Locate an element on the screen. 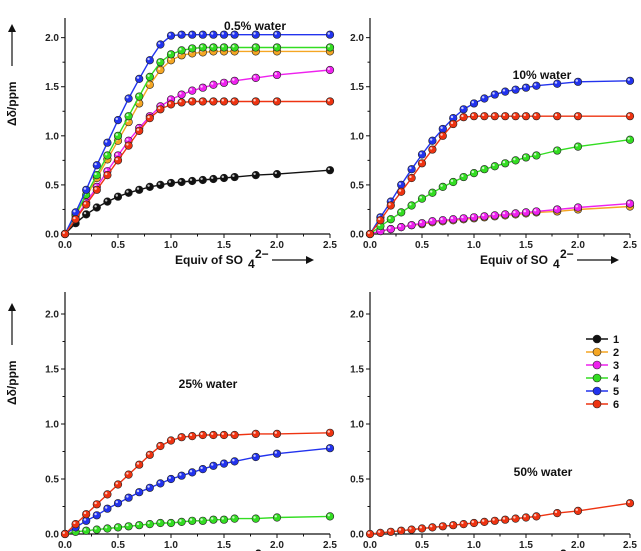 This screenshot has width=641, height=551. x-tick-label: 0.5 is located at coordinates (118, 245).